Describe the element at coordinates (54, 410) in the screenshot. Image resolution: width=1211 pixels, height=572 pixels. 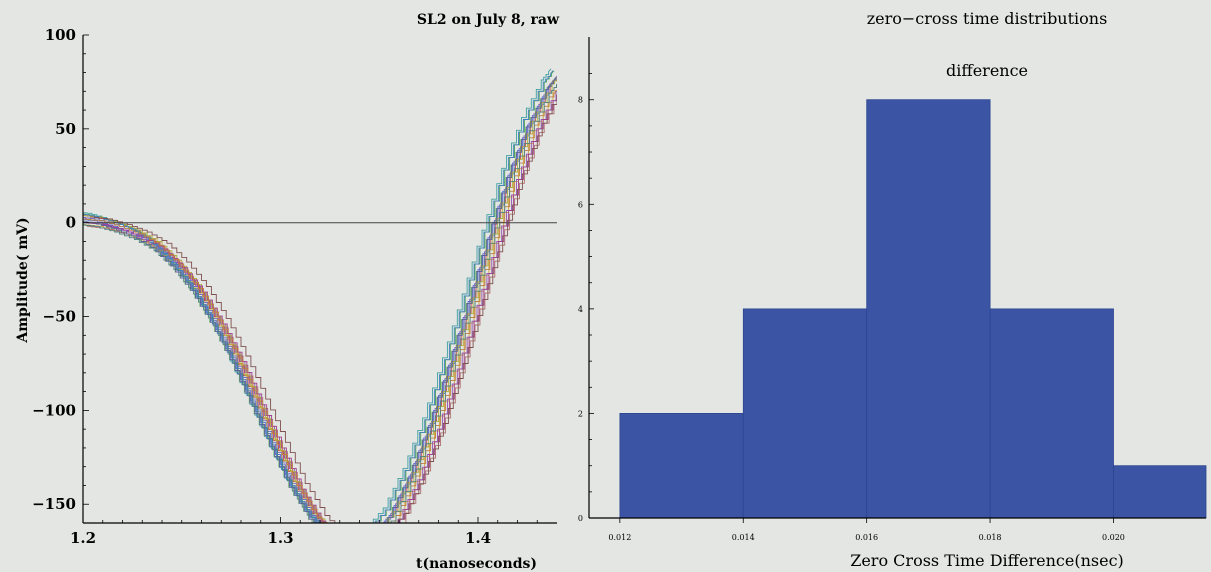
I see `y-tick-label: −100` at that location.